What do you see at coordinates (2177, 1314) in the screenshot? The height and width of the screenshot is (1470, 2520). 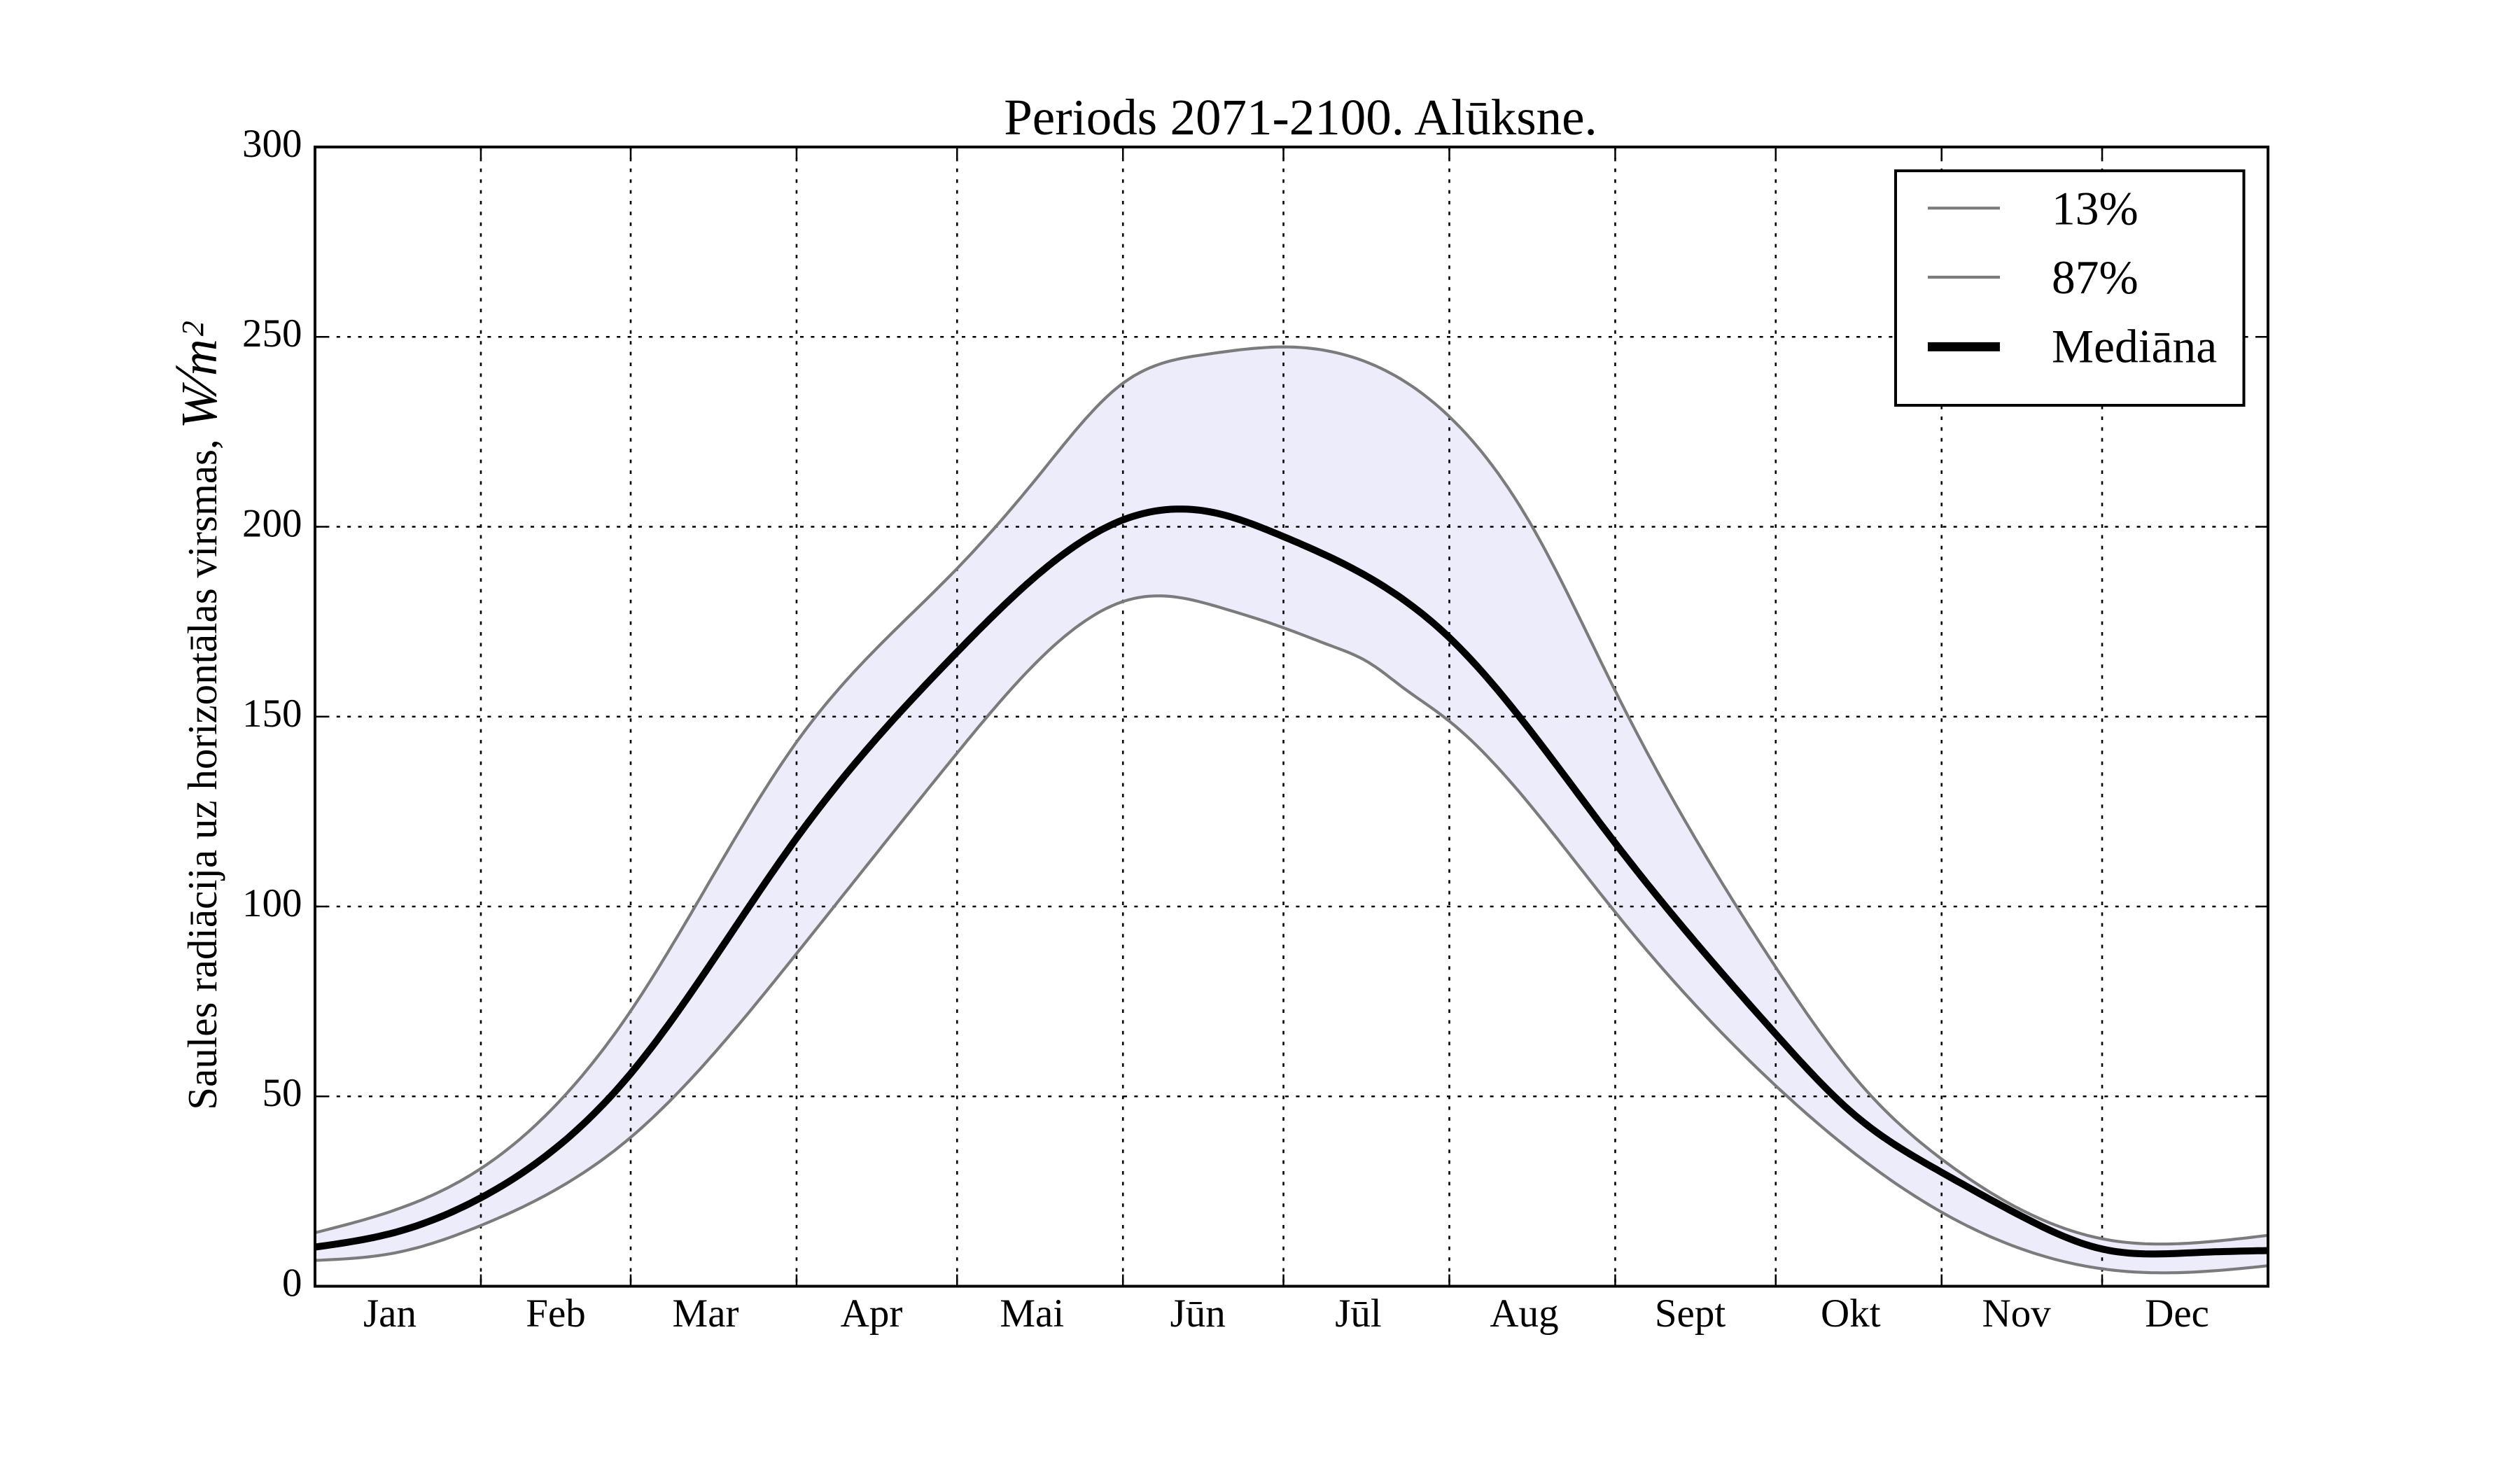 I see `svg-text: Dec` at bounding box center [2177, 1314].